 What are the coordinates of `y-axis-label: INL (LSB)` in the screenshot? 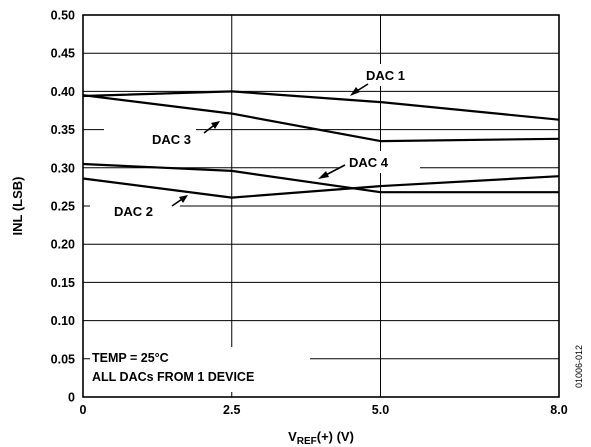 It's located at (17, 206).